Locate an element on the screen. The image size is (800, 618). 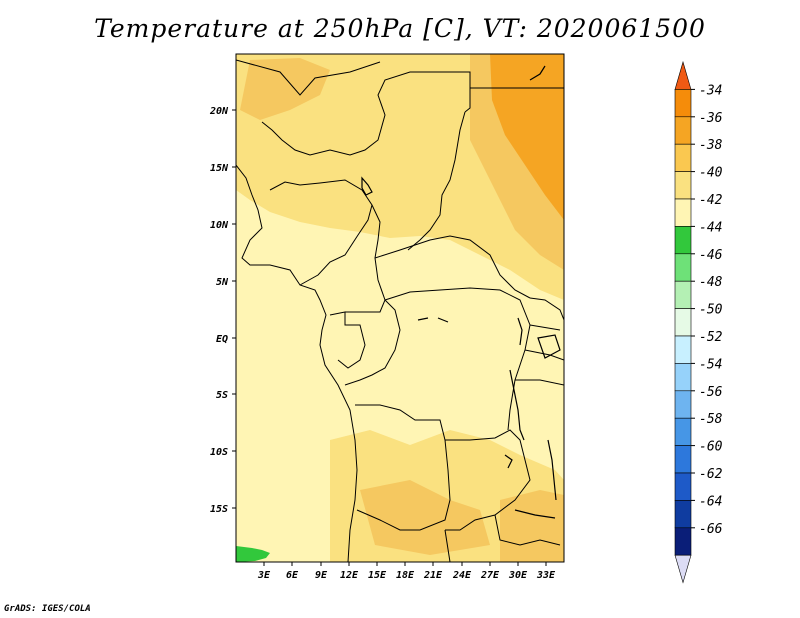
colorbar-label: -52 is located at coordinates (711, 337).